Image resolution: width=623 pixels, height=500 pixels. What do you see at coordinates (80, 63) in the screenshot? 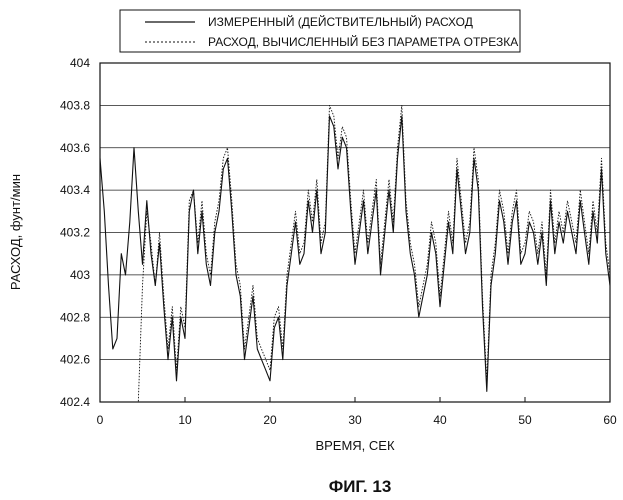
I see `y-tick-label: 404` at bounding box center [80, 63].